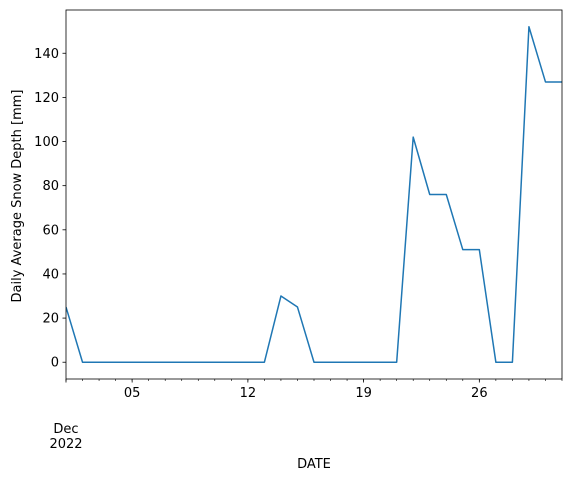 This screenshot has height=481, width=571. I want to click on x-tick-label: 05, so click(132, 393).